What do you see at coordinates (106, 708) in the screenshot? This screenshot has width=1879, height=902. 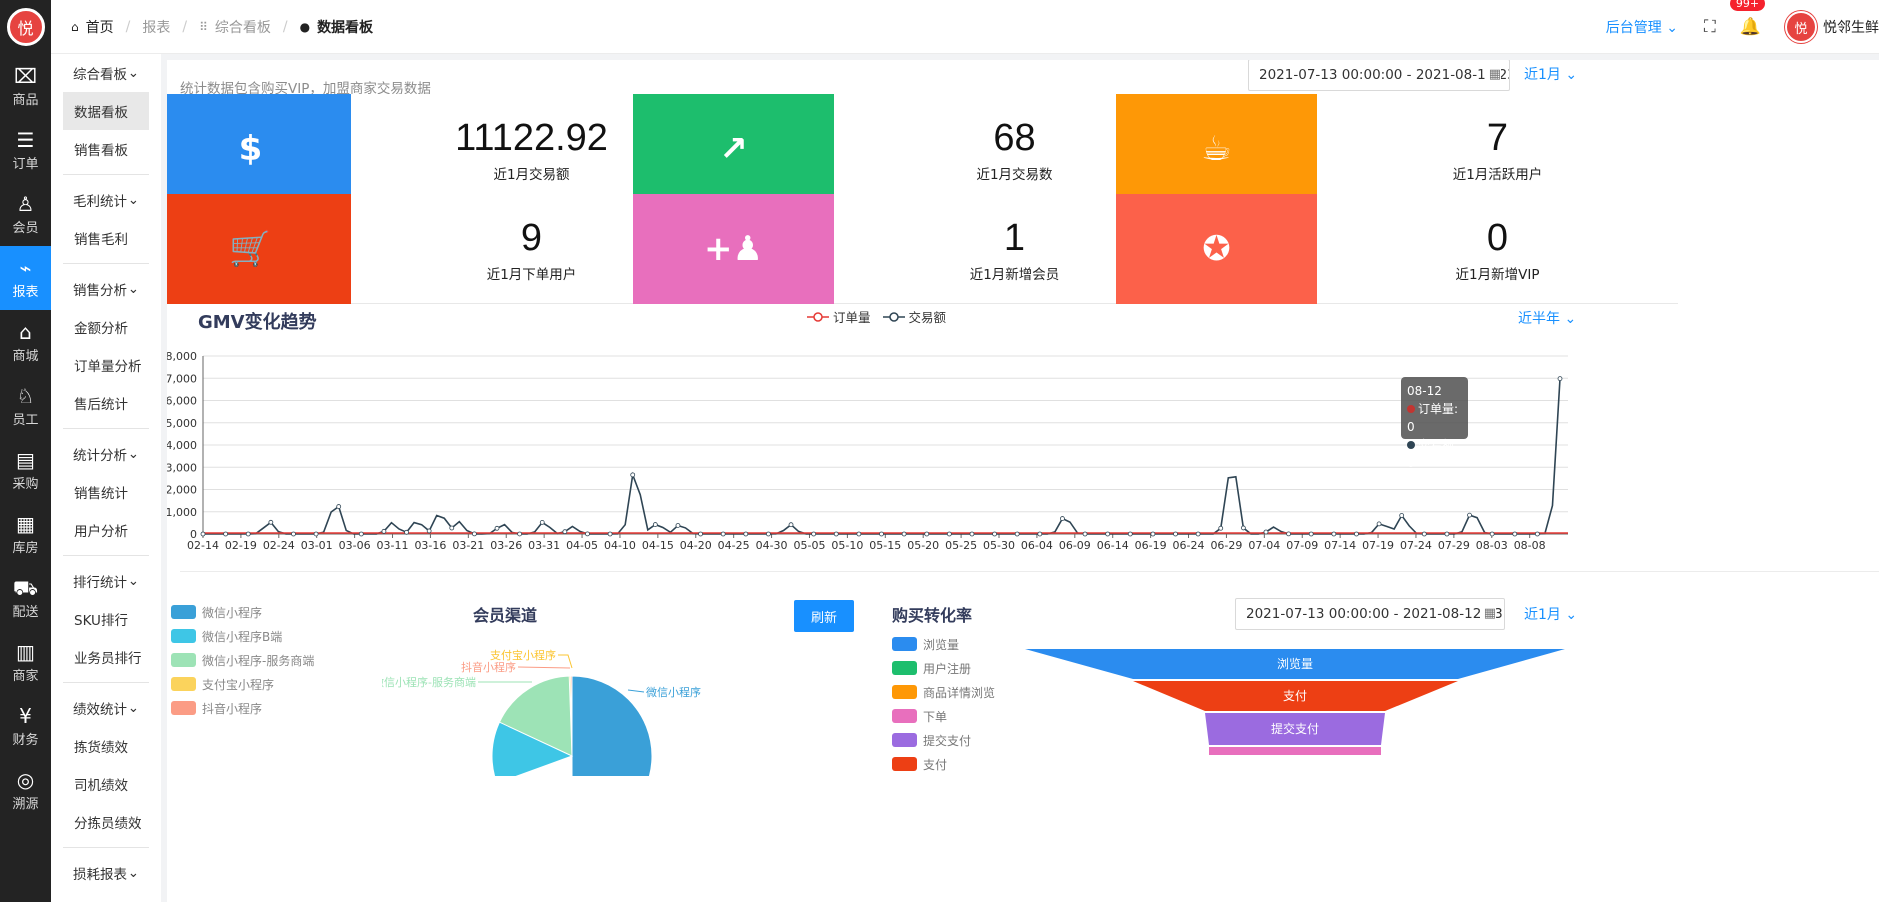 I see `menu-group-header: 绩效统计 ⌄` at bounding box center [106, 708].